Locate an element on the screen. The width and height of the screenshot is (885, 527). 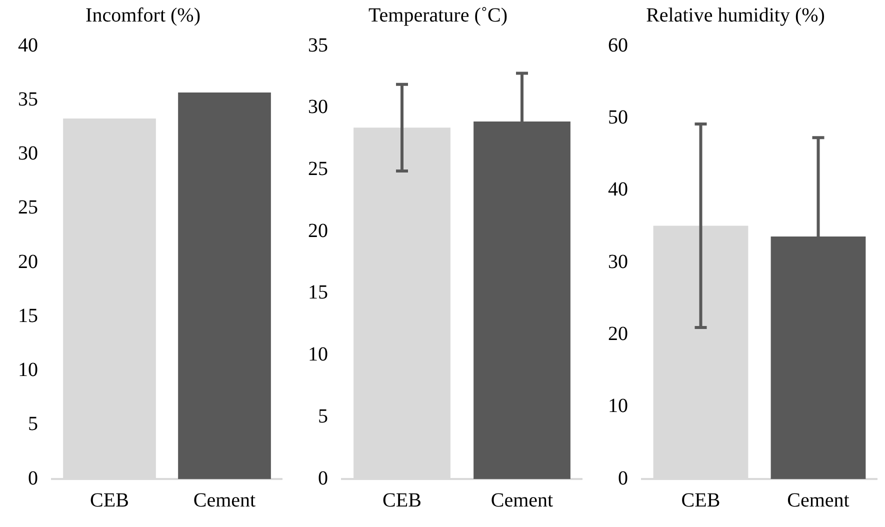
y-tick-label: 60 is located at coordinates (618, 45).